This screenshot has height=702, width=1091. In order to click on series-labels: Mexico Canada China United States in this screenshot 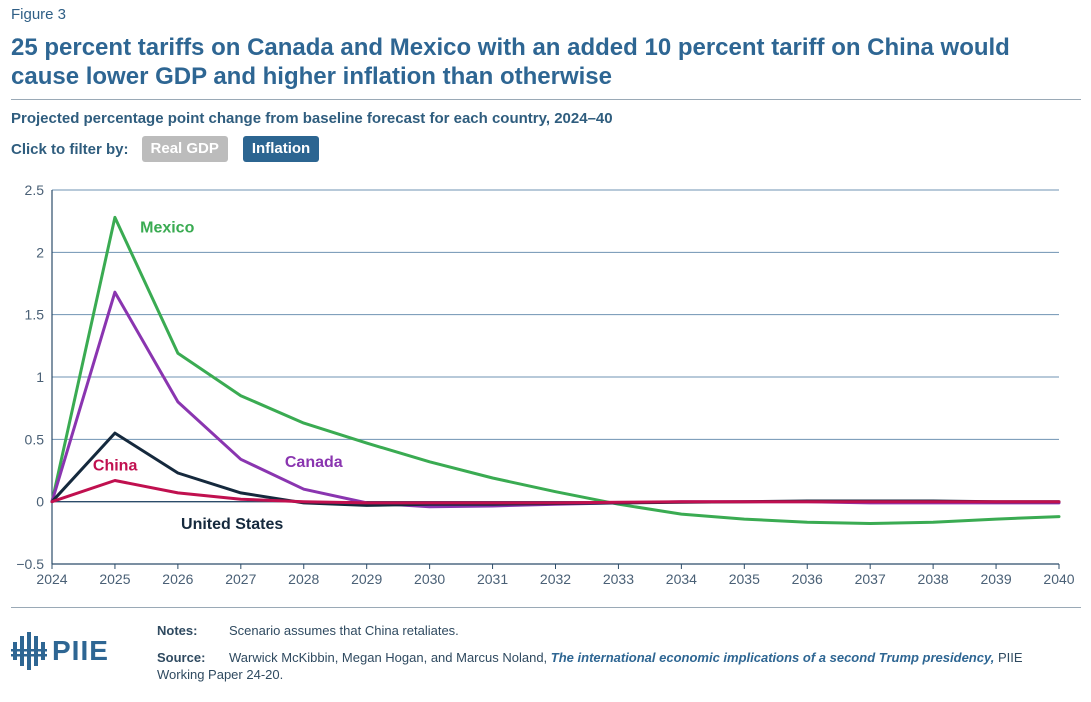, I will do `click(218, 376)`.